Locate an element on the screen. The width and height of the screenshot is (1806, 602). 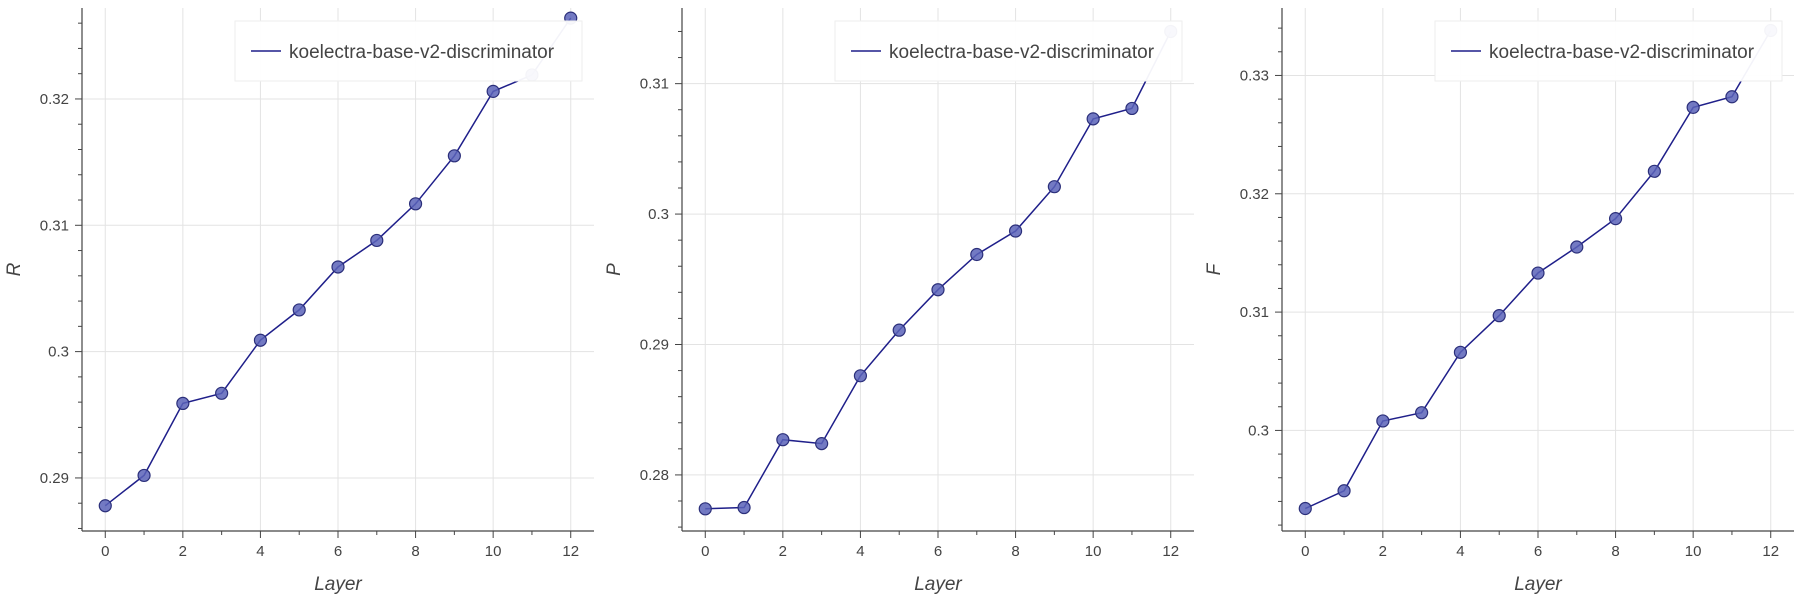
y-tick-label: 0.33 is located at coordinates (1254, 75).